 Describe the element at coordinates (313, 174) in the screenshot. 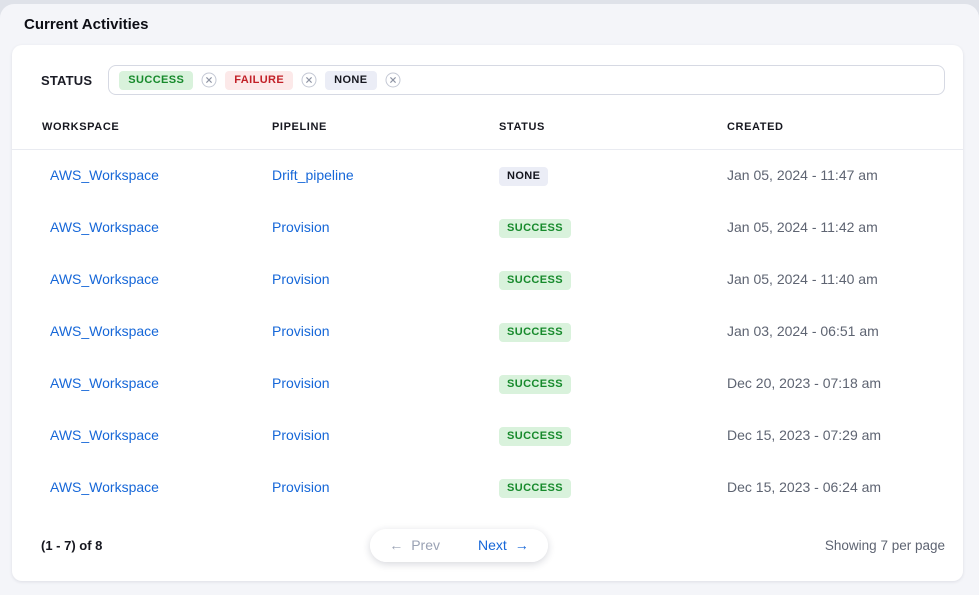

I see `pipeline-link: Drift_pipeline` at that location.